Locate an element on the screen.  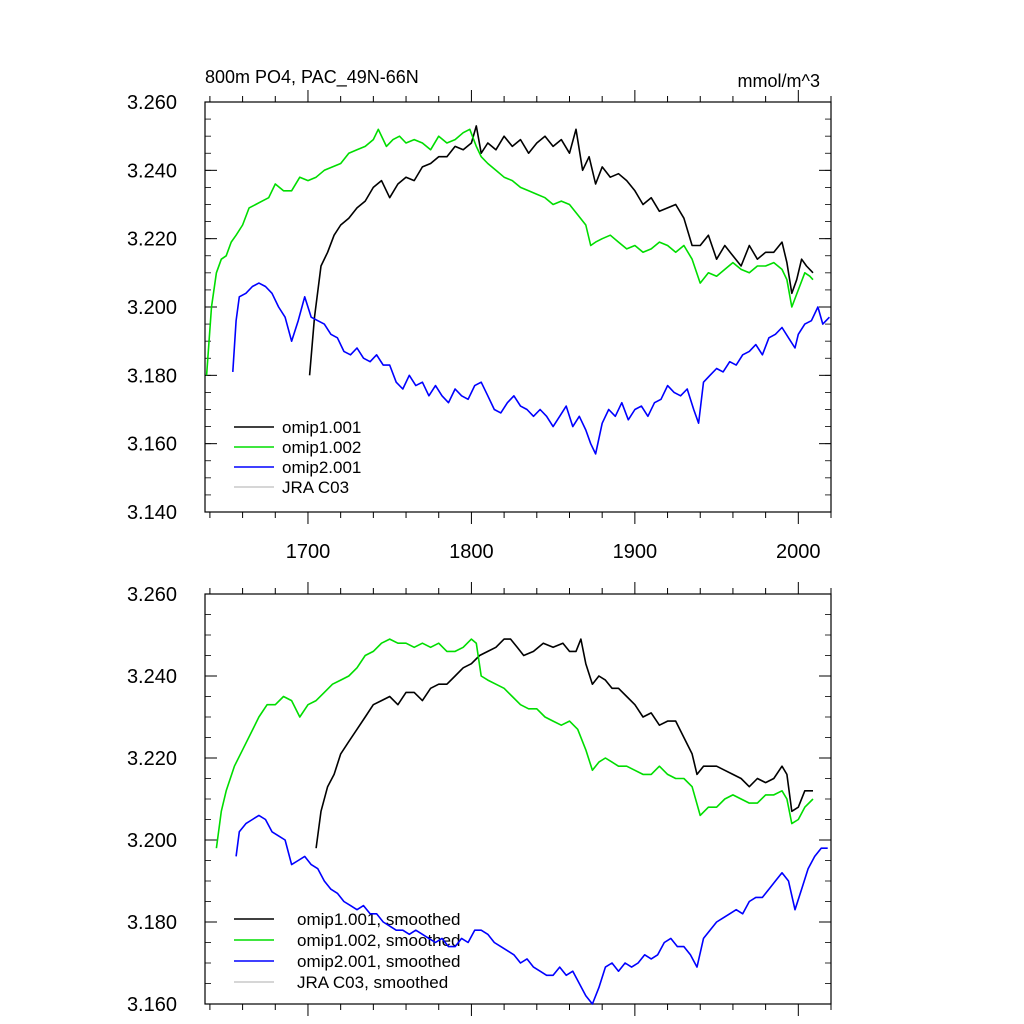
x-tick-label: 1700 is located at coordinates (308, 552).